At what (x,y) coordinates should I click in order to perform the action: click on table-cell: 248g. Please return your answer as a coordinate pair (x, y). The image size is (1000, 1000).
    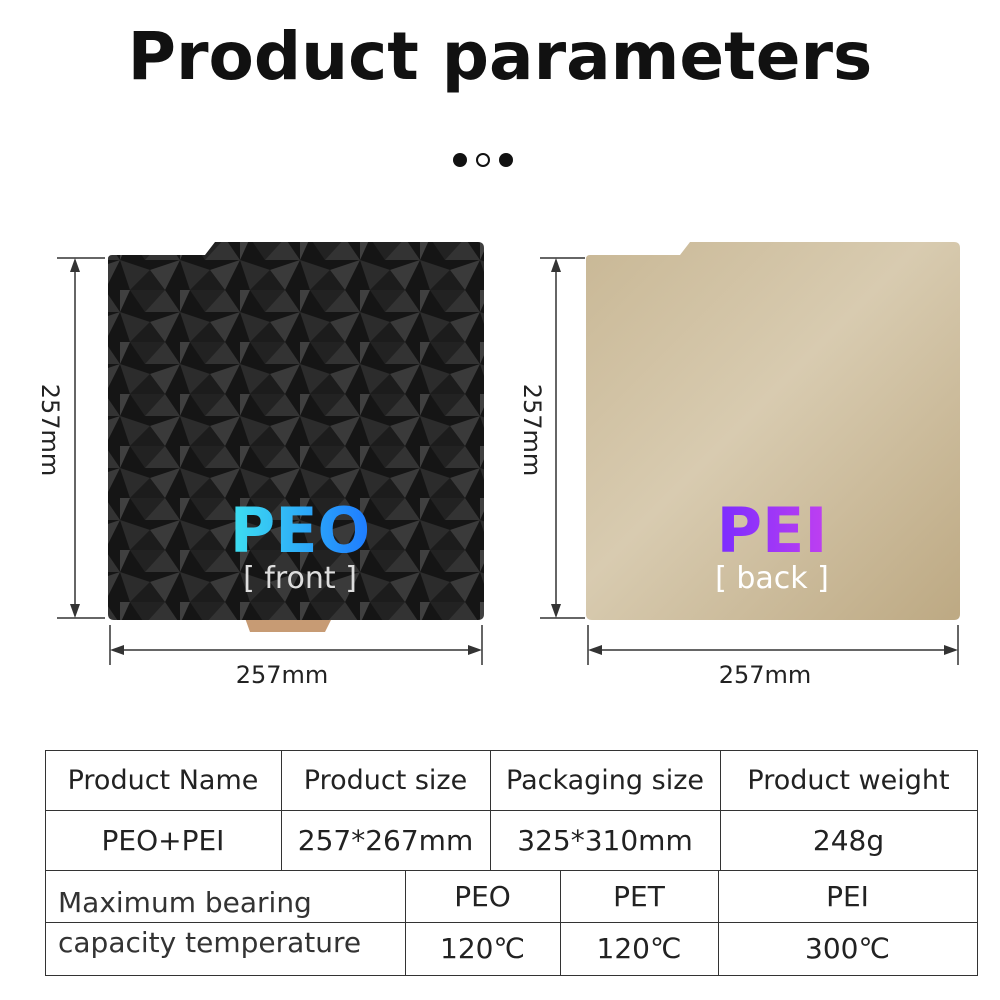
    Looking at the image, I should click on (848, 840).